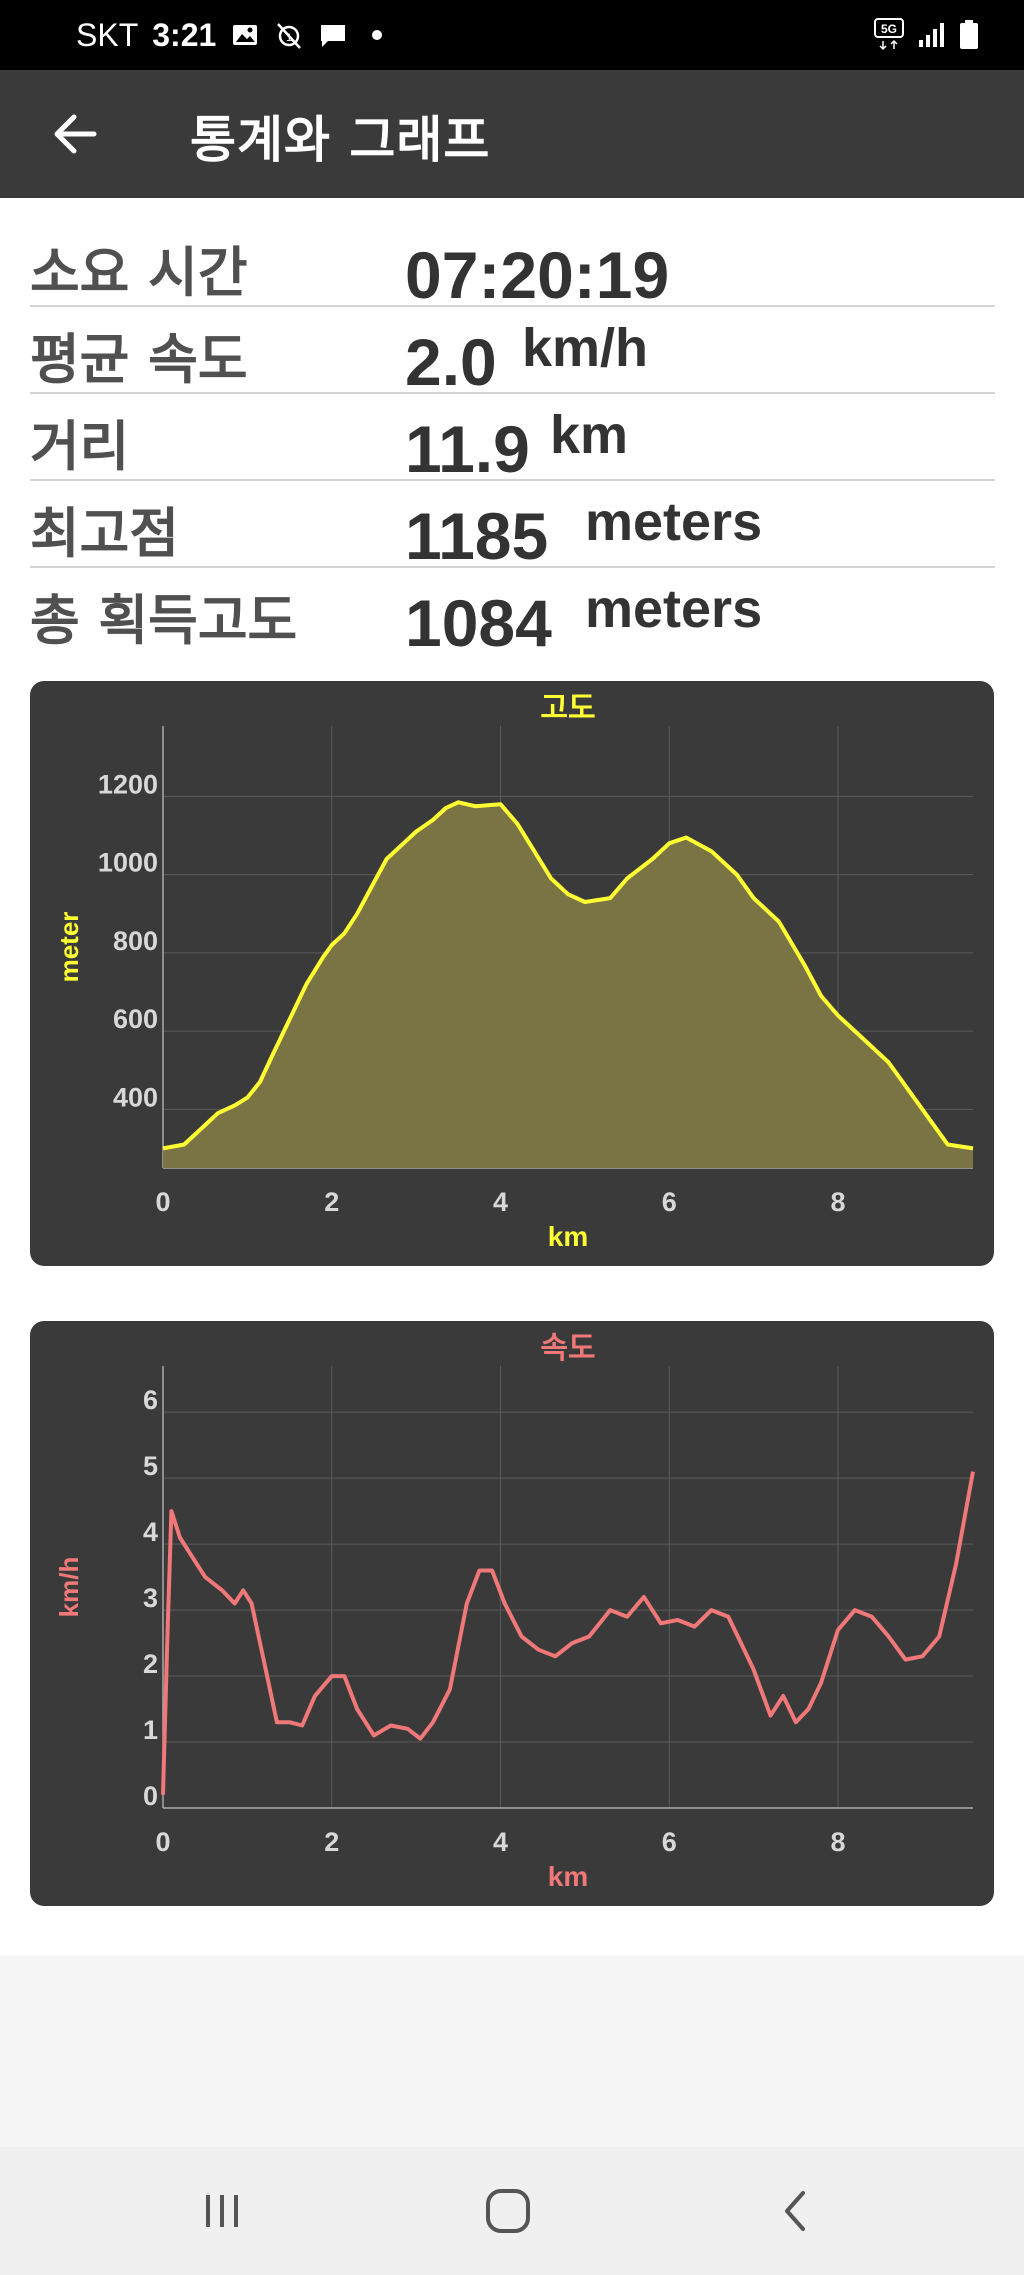 This screenshot has width=1024, height=2275. I want to click on chevron-left-icon, so click(795, 2211).